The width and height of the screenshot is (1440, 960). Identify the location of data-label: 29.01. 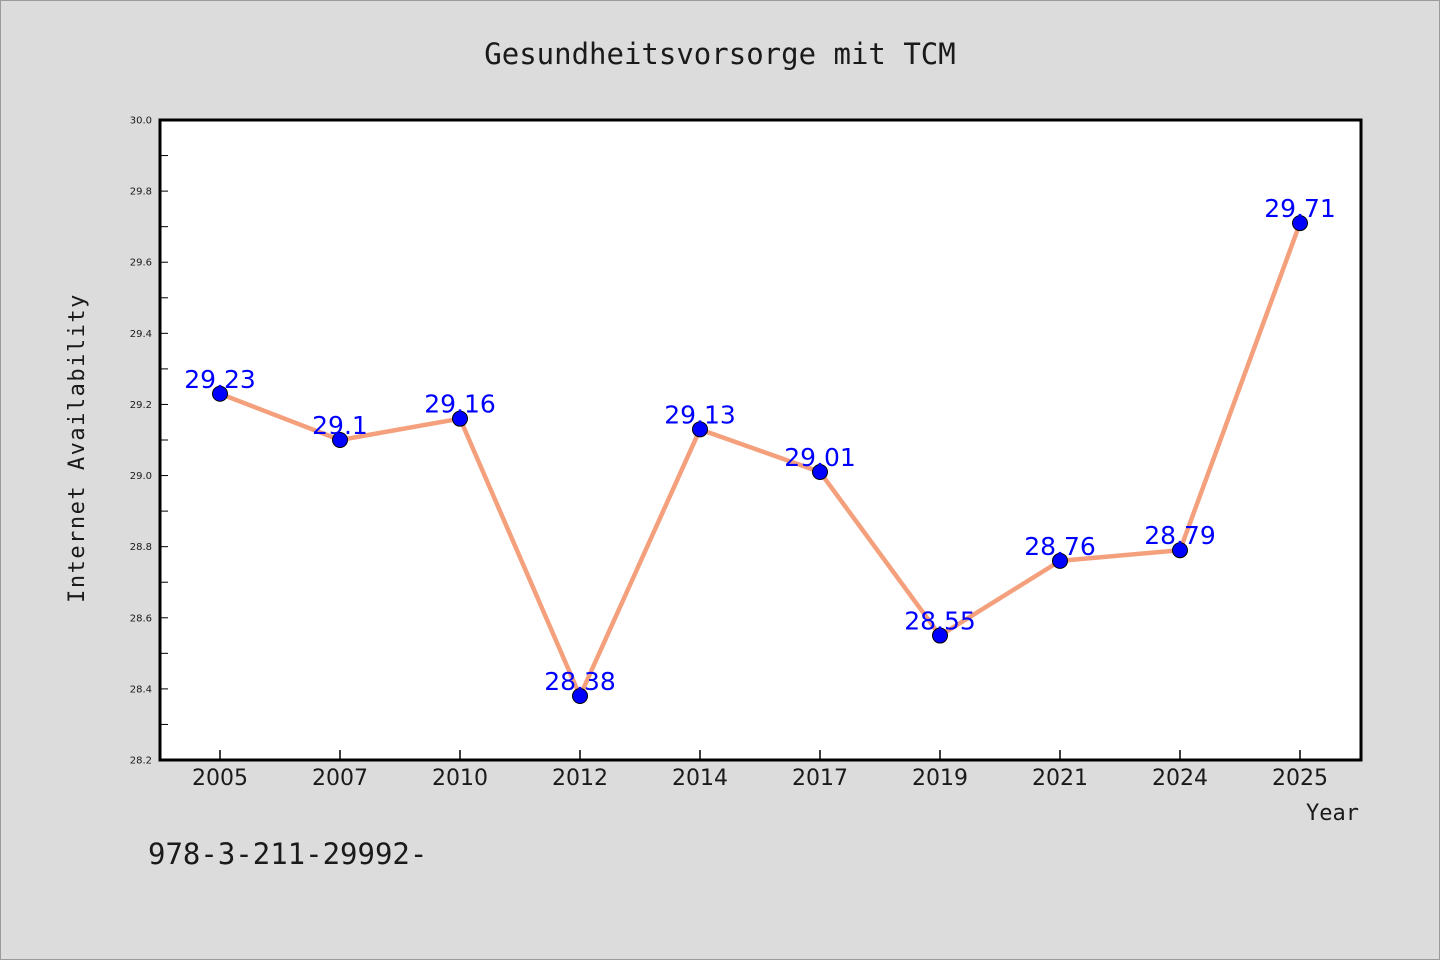
(820, 457).